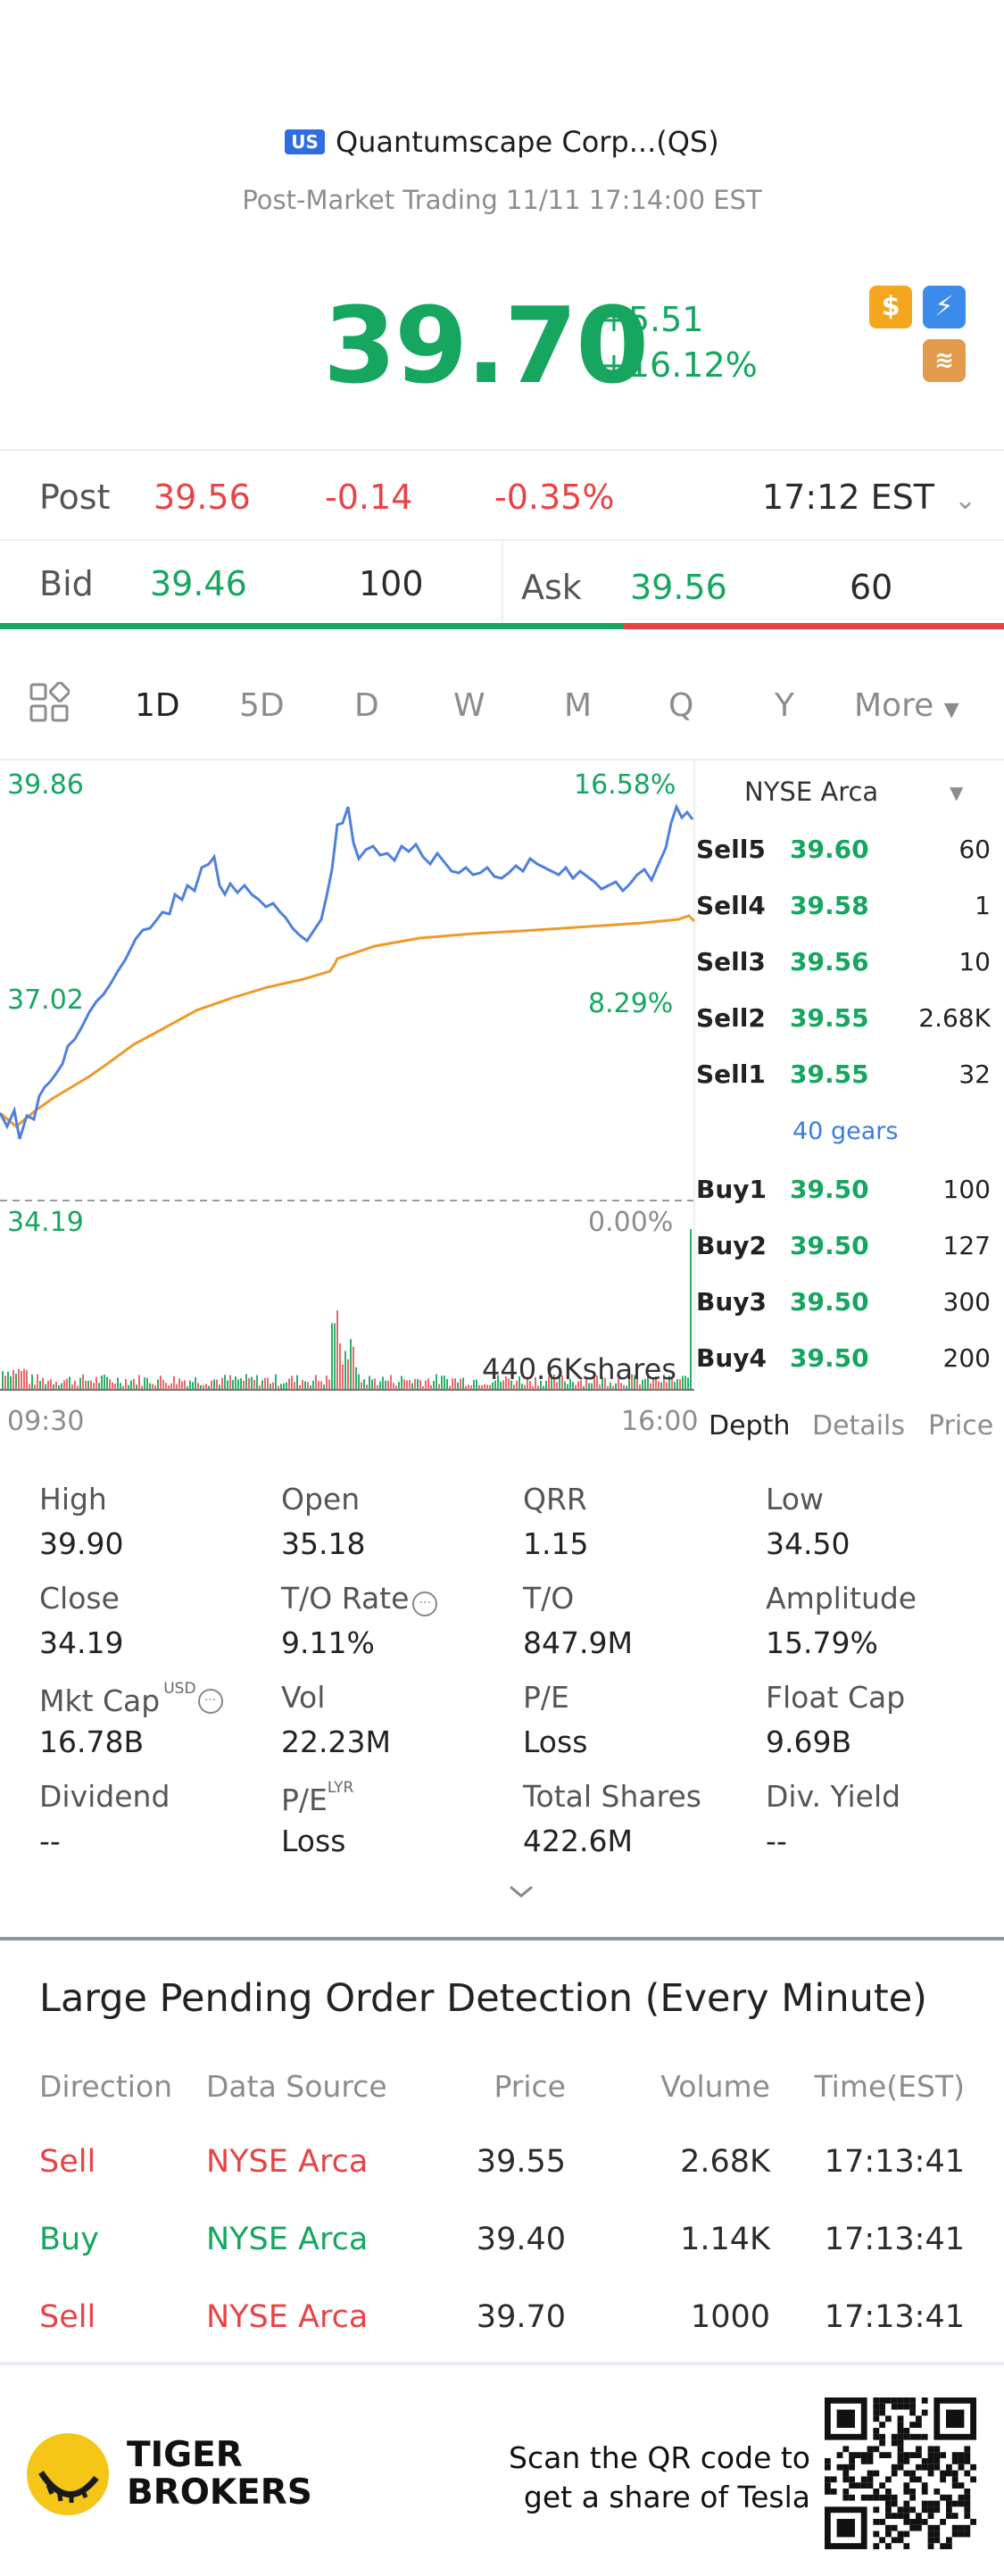 This screenshot has width=1004, height=2576. What do you see at coordinates (784, 705) in the screenshot?
I see `tab-y: Y` at bounding box center [784, 705].